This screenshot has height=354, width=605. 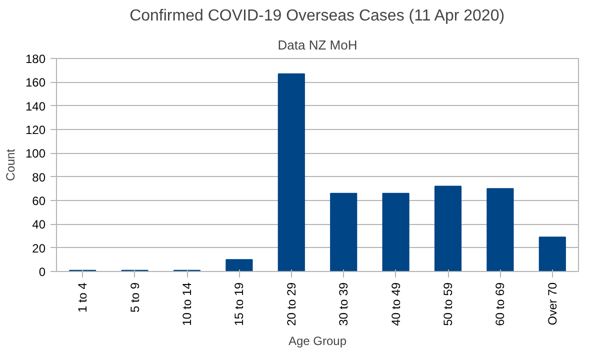 What do you see at coordinates (35, 59) in the screenshot?
I see `y-tick-label: 180` at bounding box center [35, 59].